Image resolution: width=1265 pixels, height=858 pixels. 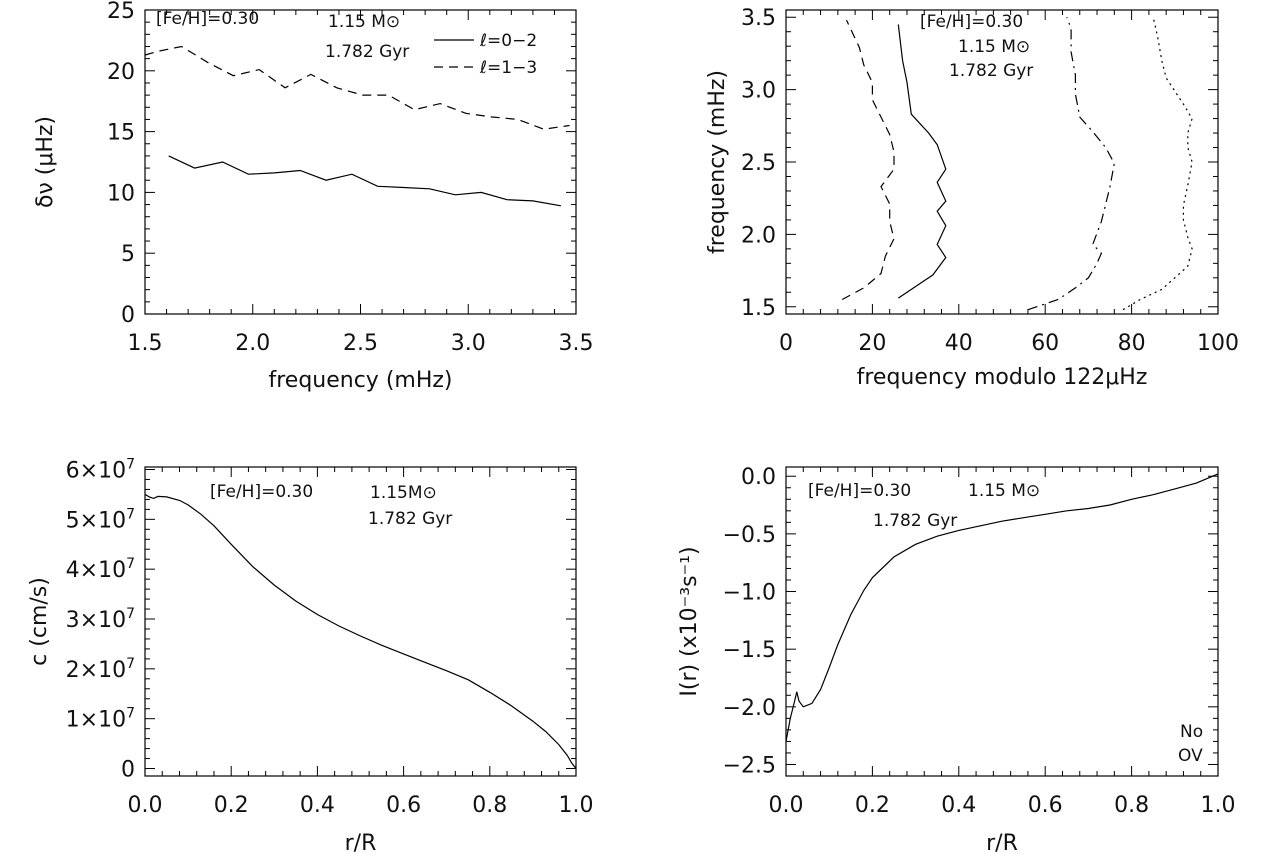 What do you see at coordinates (360, 343) in the screenshot?
I see `x-tick-label: 2.5` at bounding box center [360, 343].